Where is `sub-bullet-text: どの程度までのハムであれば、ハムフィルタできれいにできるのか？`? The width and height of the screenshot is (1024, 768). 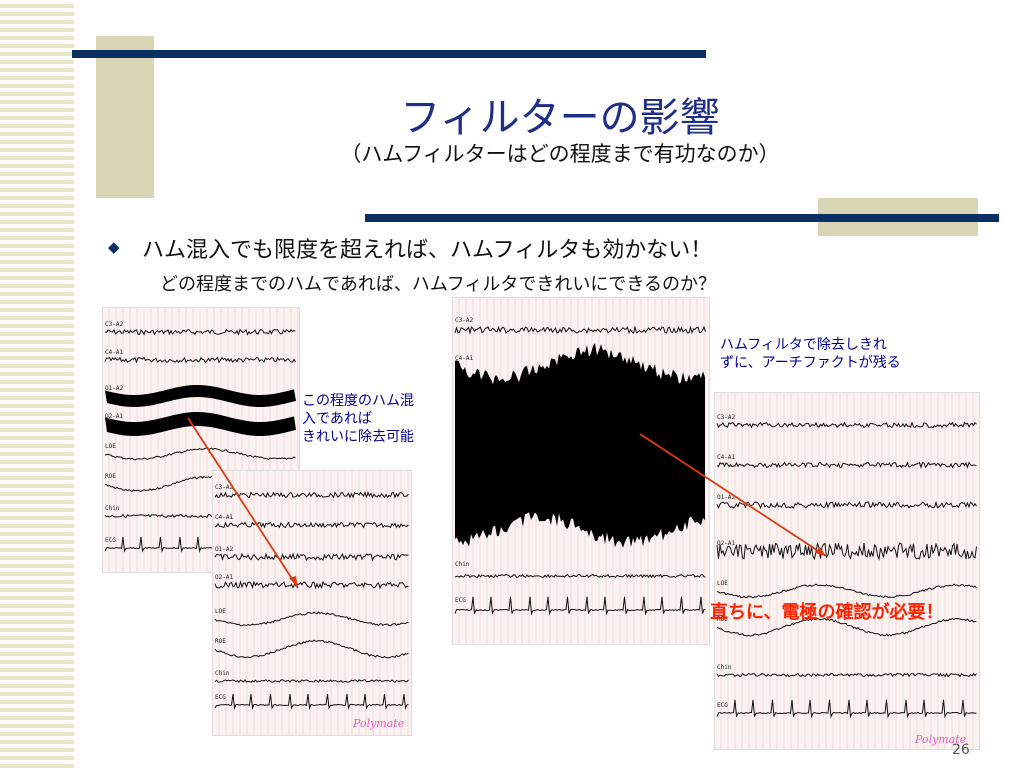
sub-bullet-text: どの程度までのハムであれば、ハムフィルタできれいにできるのか？ is located at coordinates (438, 284).